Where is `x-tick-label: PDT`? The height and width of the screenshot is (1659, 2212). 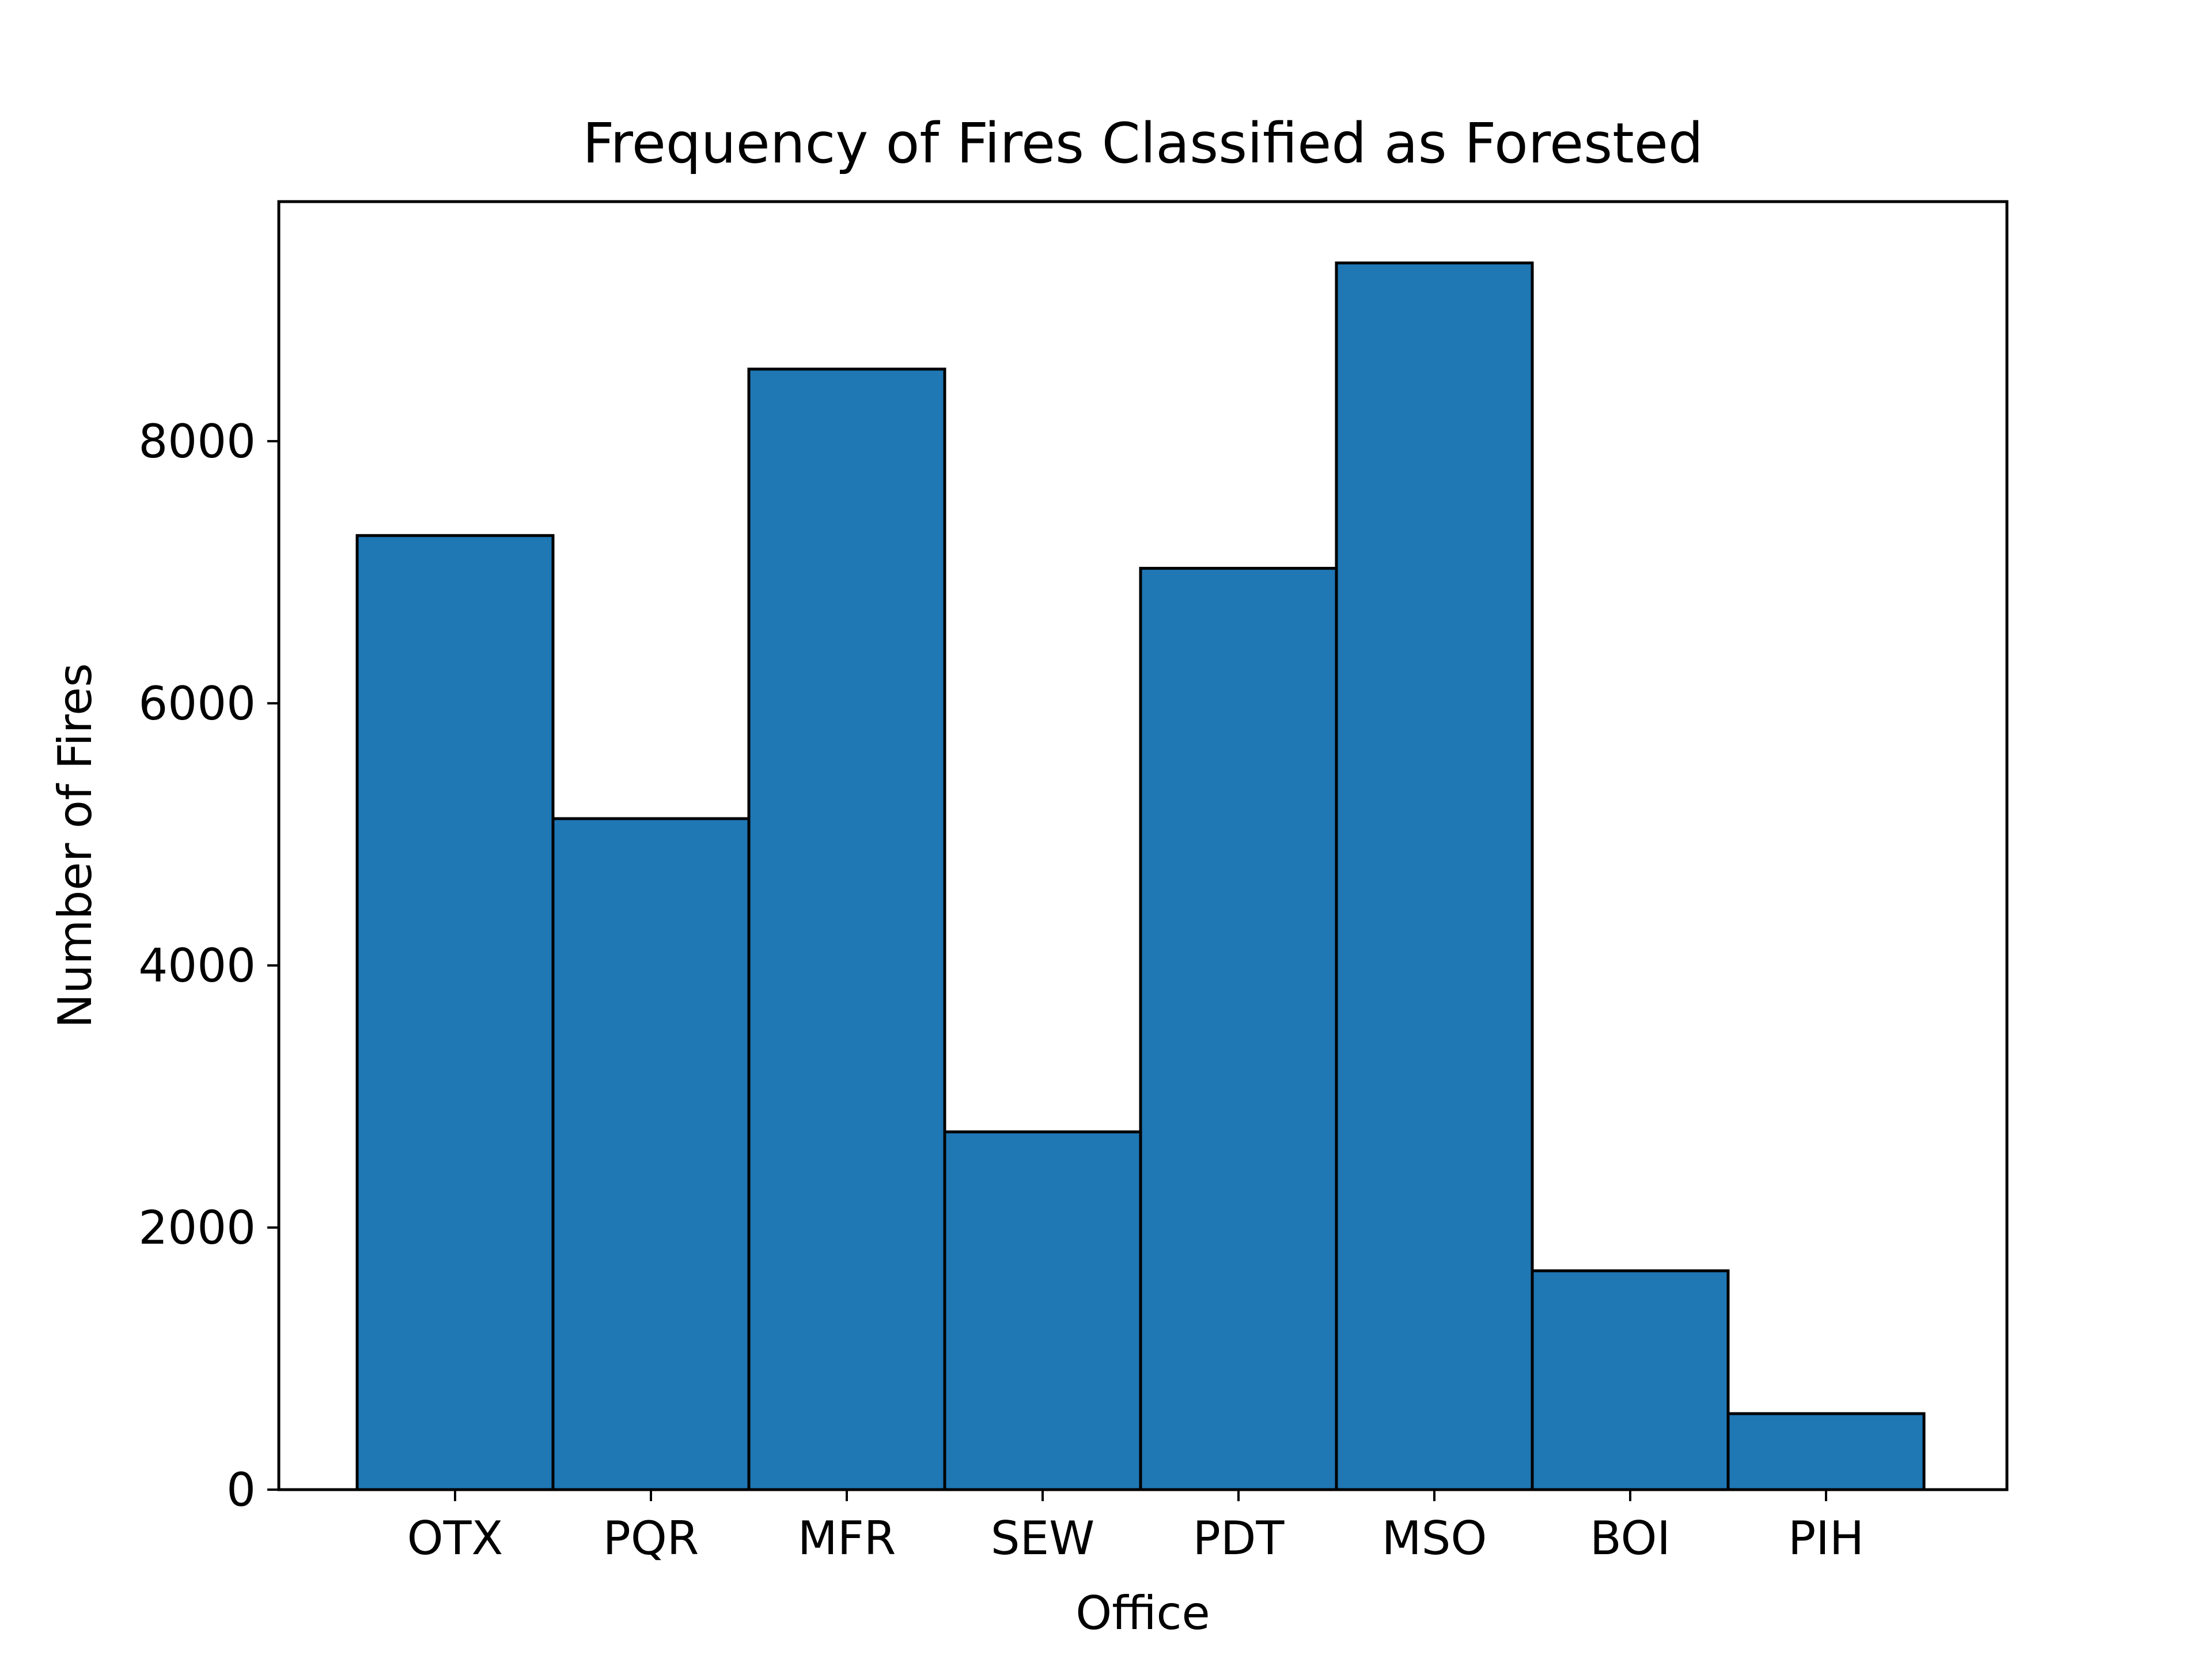 x-tick-label: PDT is located at coordinates (1239, 1538).